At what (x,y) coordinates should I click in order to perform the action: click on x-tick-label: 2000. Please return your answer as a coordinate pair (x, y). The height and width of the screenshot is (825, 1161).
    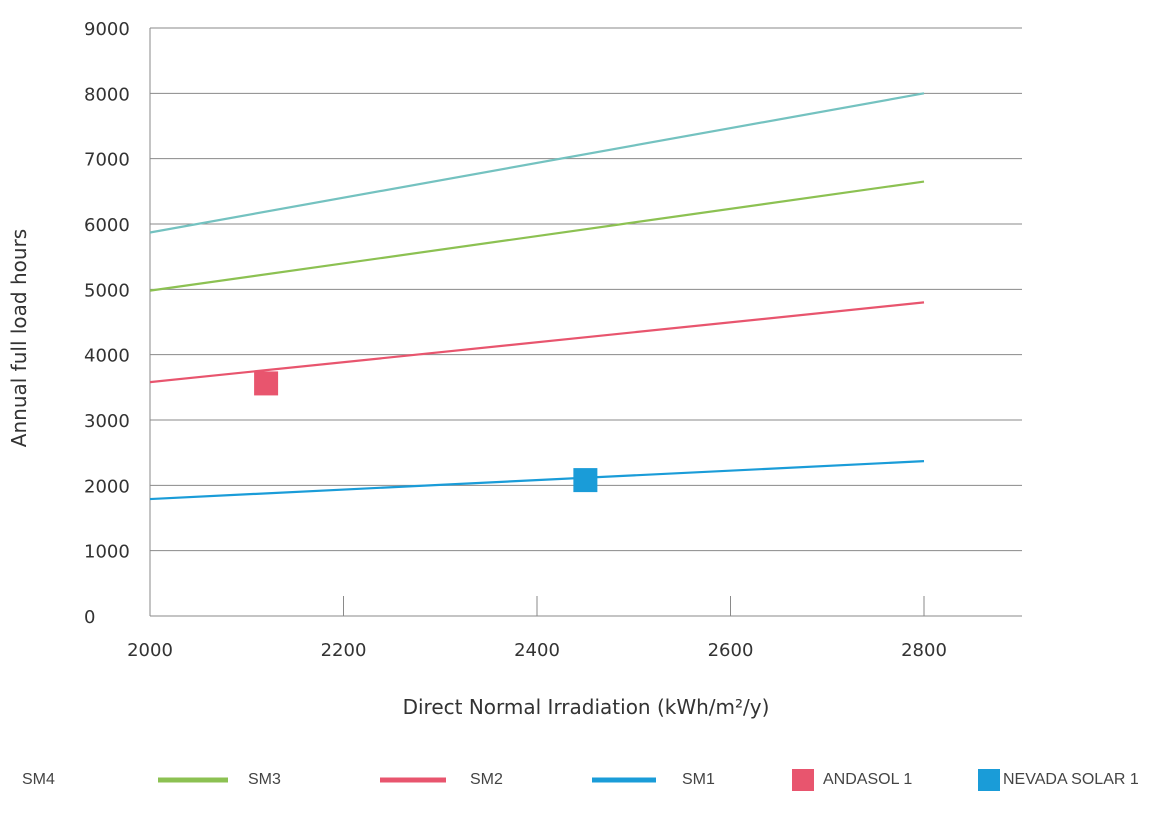
    Looking at the image, I should click on (150, 650).